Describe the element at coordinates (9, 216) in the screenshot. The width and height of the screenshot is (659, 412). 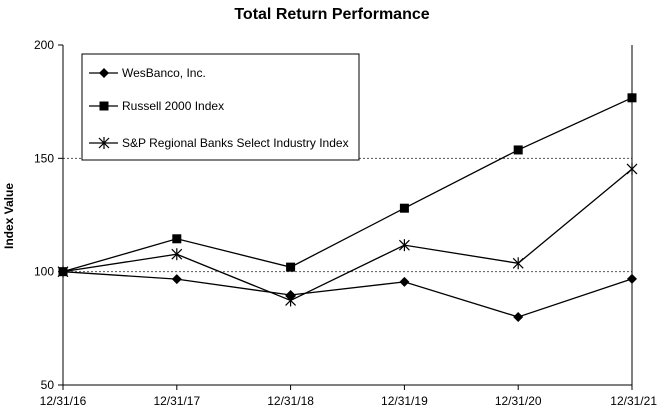
I see `y-axis-label: Index Value` at that location.